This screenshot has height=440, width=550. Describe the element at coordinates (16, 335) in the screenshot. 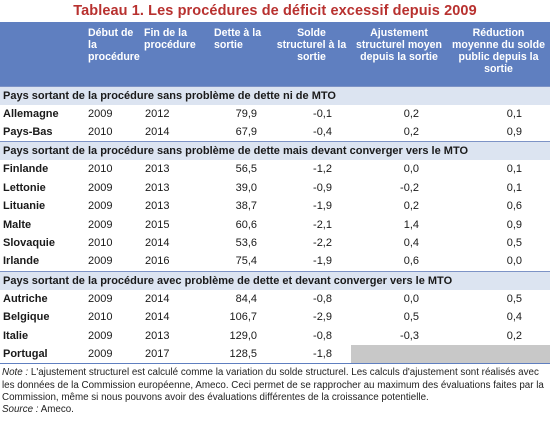

I see `country-name: Italie` at that location.